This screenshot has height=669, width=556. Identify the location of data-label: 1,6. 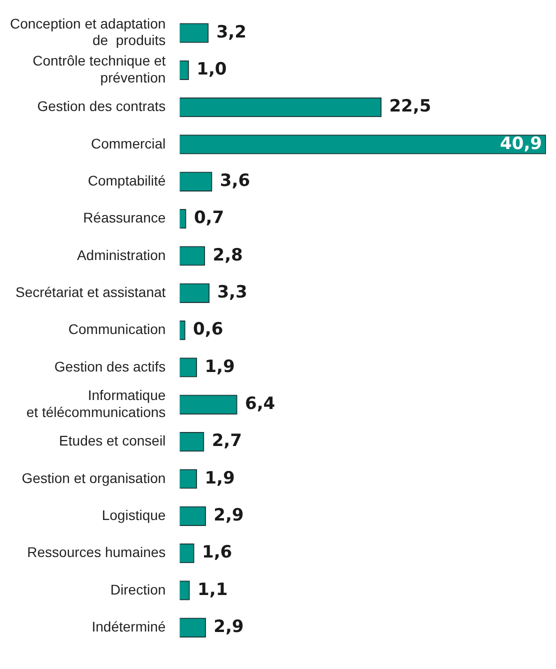
(217, 552).